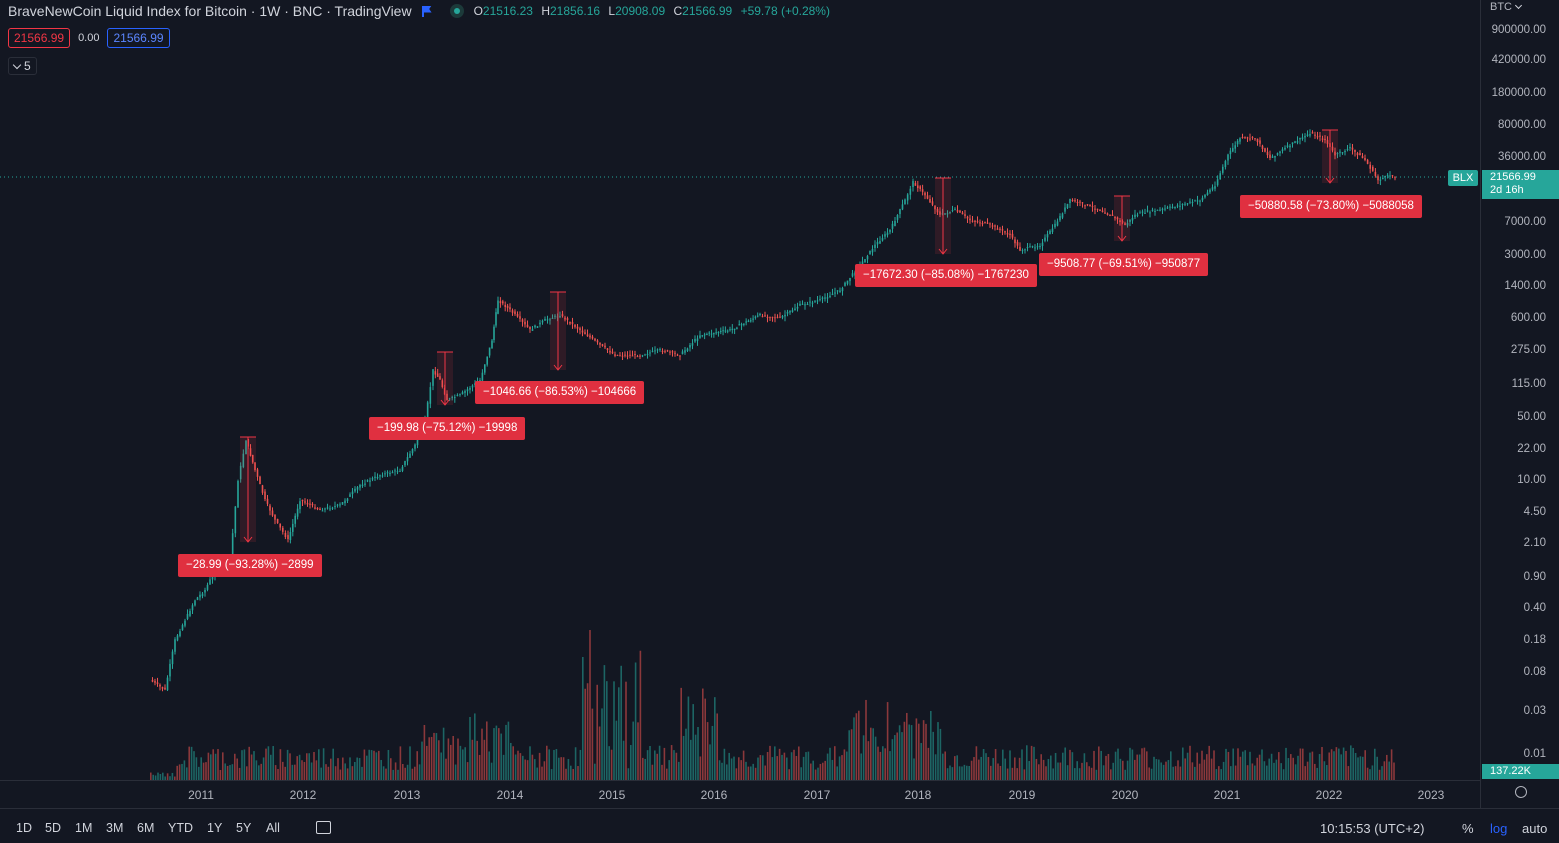  What do you see at coordinates (1125, 795) in the screenshot?
I see `year-label: 2020` at bounding box center [1125, 795].